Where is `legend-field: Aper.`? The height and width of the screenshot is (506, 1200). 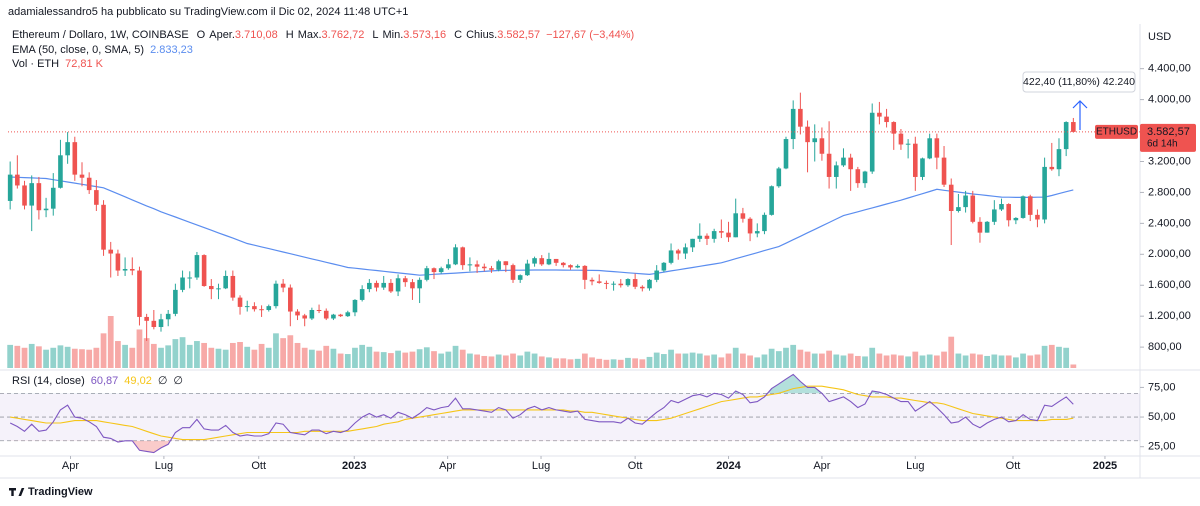
legend-field: Aper. is located at coordinates (222, 35).